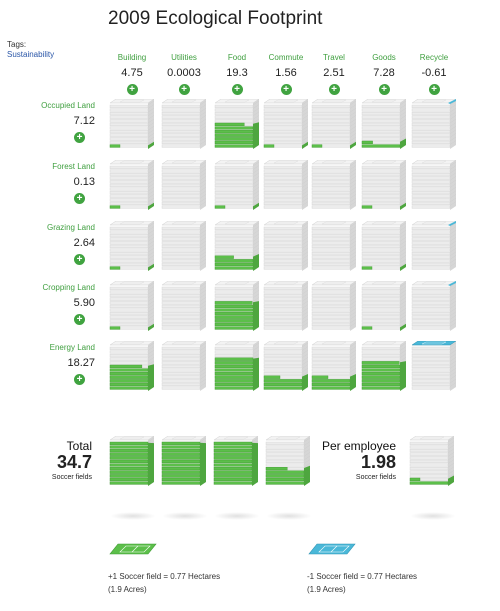  I want to click on column-header-recycle: Recycle -0.61 +, so click(434, 75).